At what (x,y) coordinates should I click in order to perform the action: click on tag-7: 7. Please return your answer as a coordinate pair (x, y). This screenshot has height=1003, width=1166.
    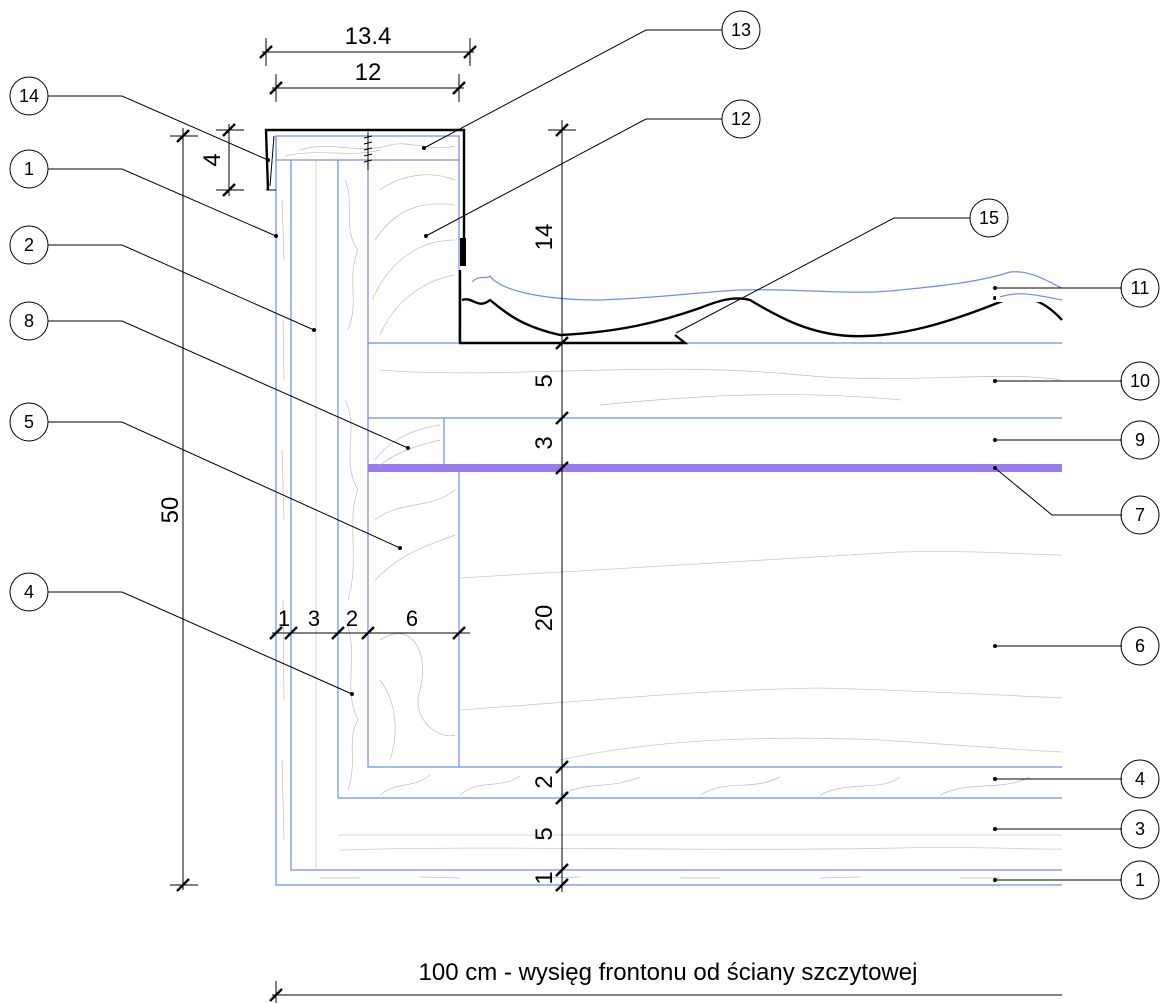
    Looking at the image, I should click on (1140, 515).